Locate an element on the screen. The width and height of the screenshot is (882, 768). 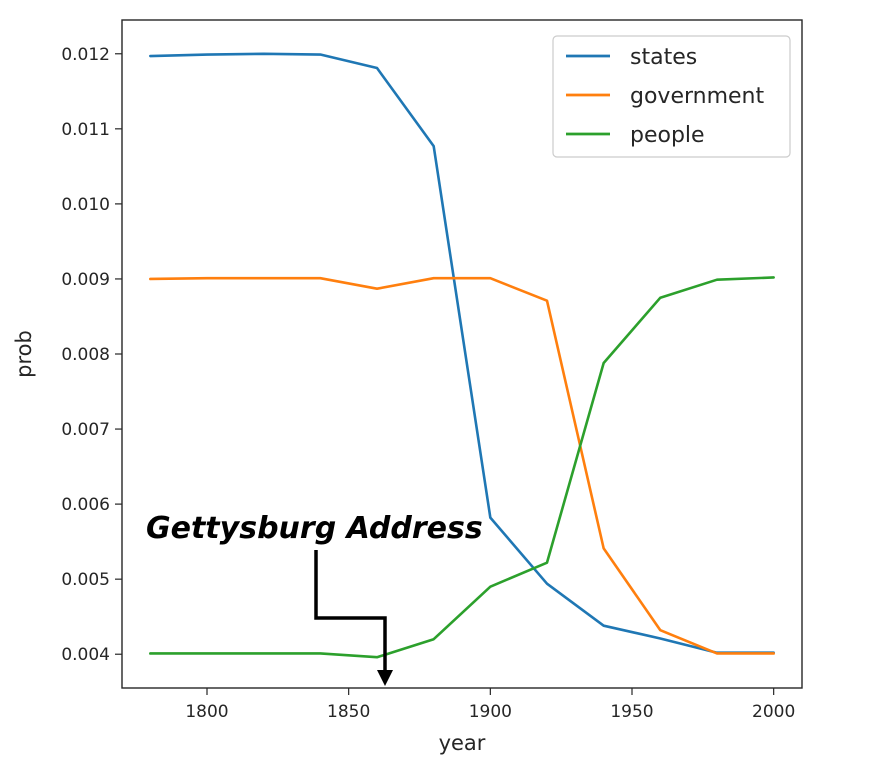
y-tick-label: 0.012 is located at coordinates (85, 55).